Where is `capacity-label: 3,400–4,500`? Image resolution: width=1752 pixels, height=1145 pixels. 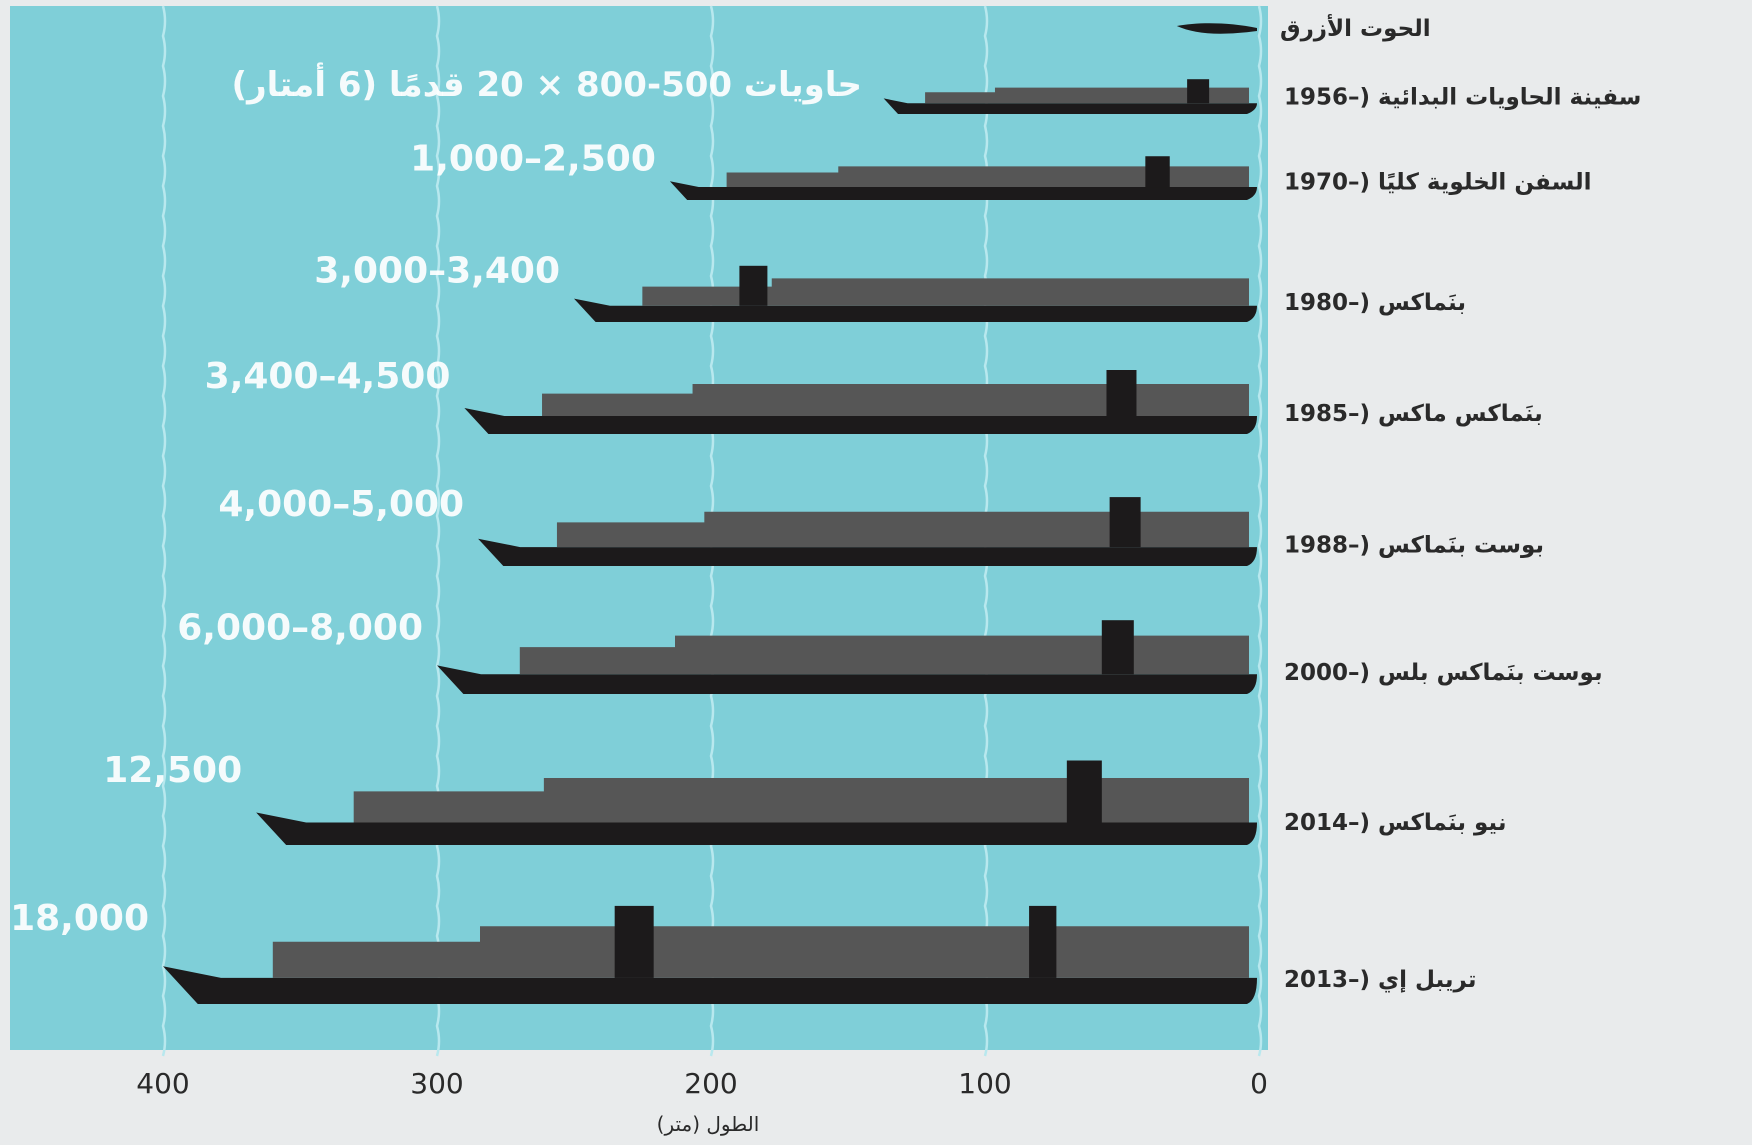
capacity-label: 3,400–4,500 is located at coordinates (328, 376).